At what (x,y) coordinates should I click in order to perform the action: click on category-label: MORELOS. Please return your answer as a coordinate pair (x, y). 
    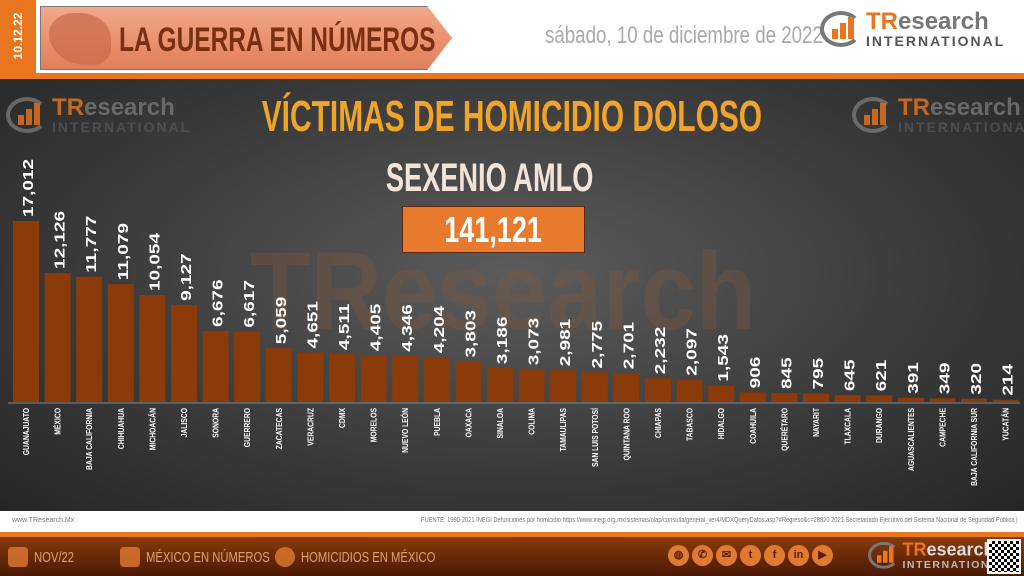
    Looking at the image, I should click on (374, 425).